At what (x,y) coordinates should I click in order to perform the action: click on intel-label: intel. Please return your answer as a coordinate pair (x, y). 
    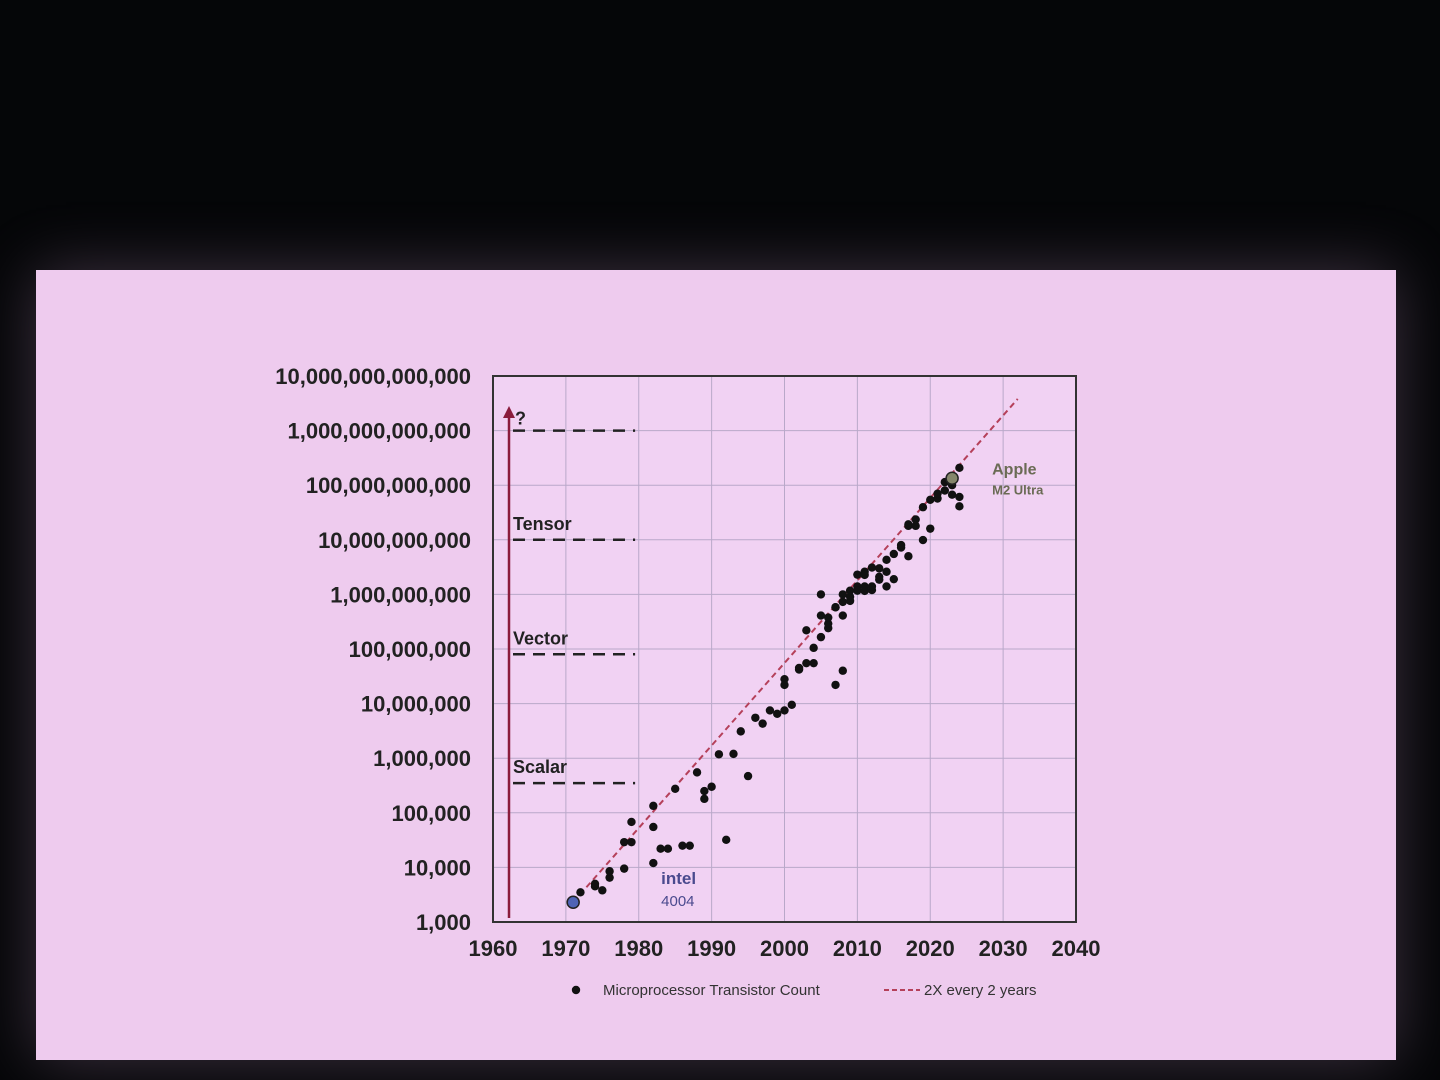
    Looking at the image, I should click on (678, 878).